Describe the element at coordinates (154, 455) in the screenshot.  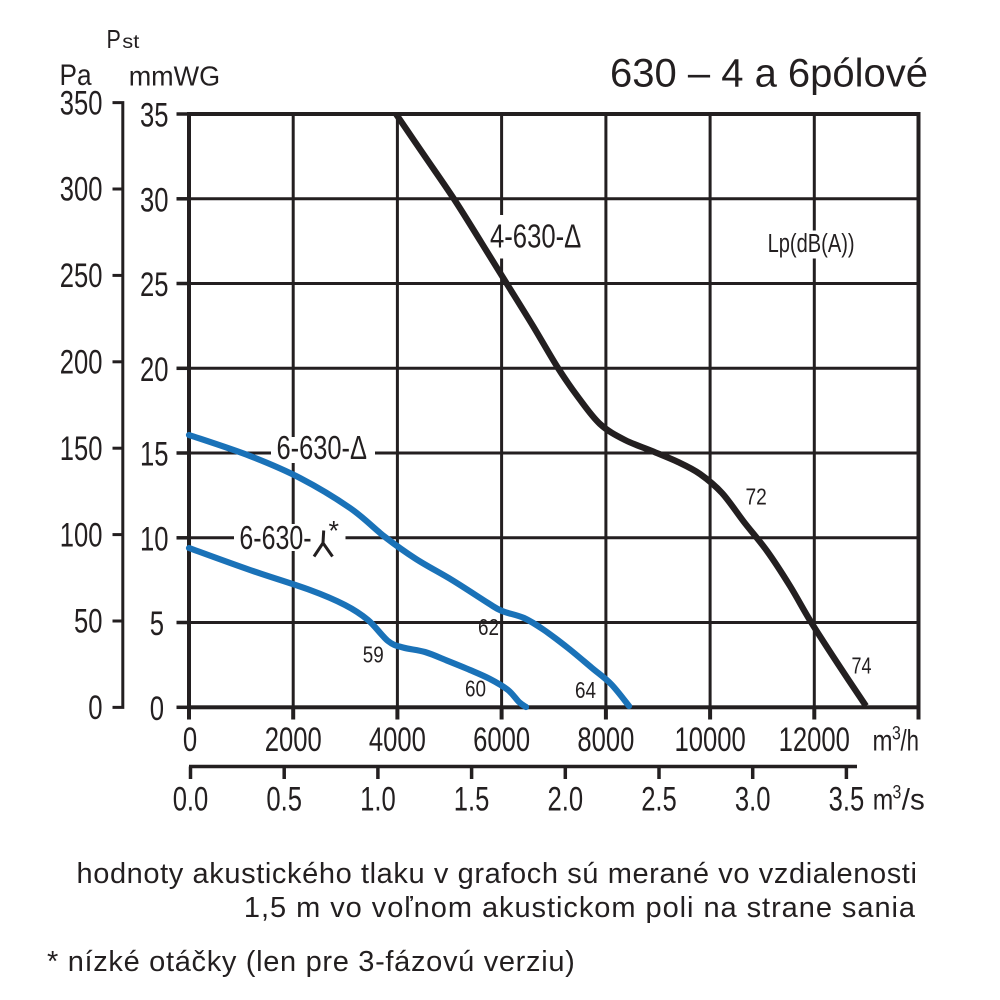
I see `svg-text: 15` at that location.